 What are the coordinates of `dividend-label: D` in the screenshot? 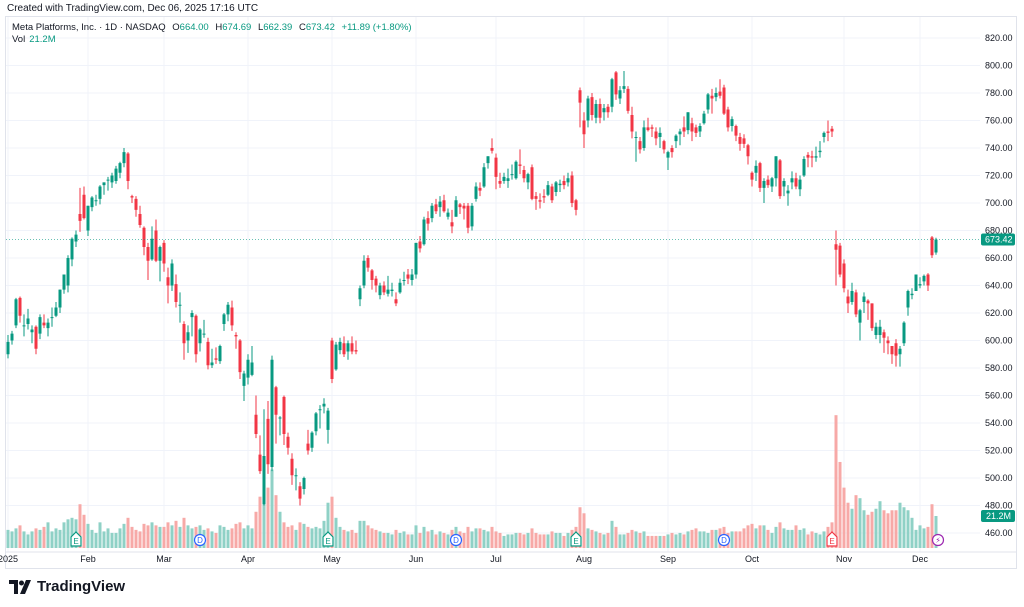 It's located at (456, 540).